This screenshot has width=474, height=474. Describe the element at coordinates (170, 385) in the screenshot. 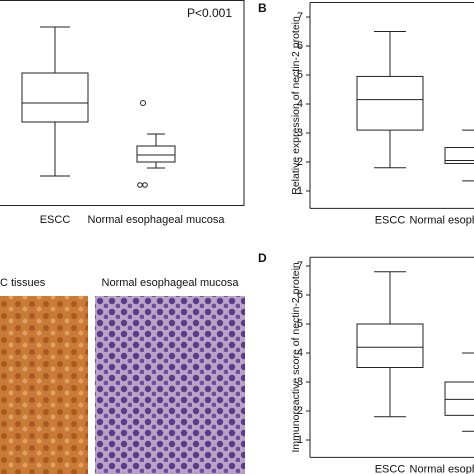

I see `micrograph-normal` at that location.